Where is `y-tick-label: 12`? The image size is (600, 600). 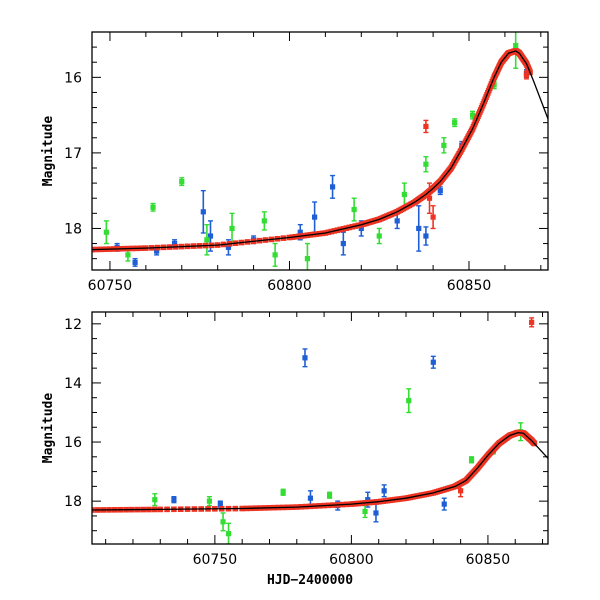 y-tick-label: 12 is located at coordinates (73, 325).